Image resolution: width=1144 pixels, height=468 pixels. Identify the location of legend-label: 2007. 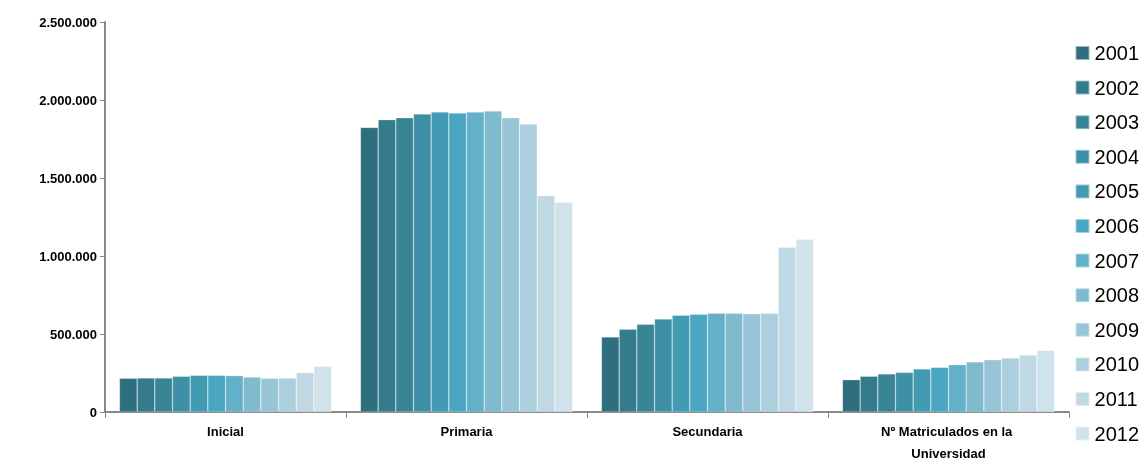
(1117, 260).